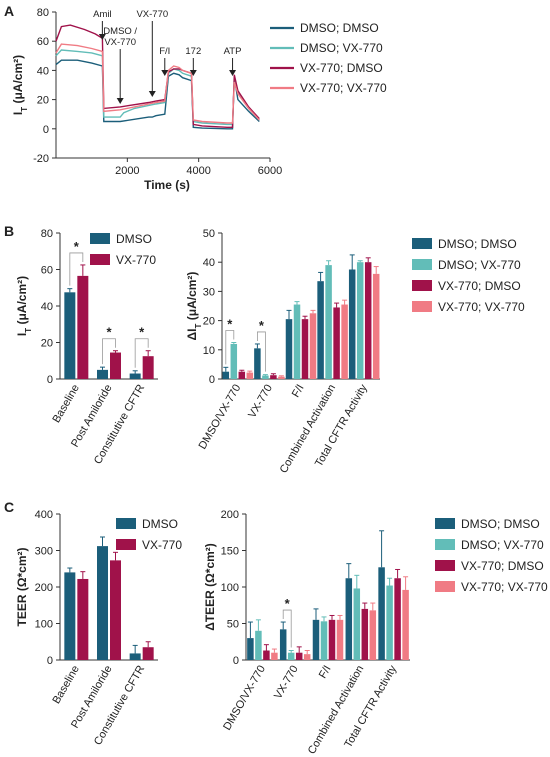  I want to click on b2-ytick-label-0: 0, so click(212, 380).